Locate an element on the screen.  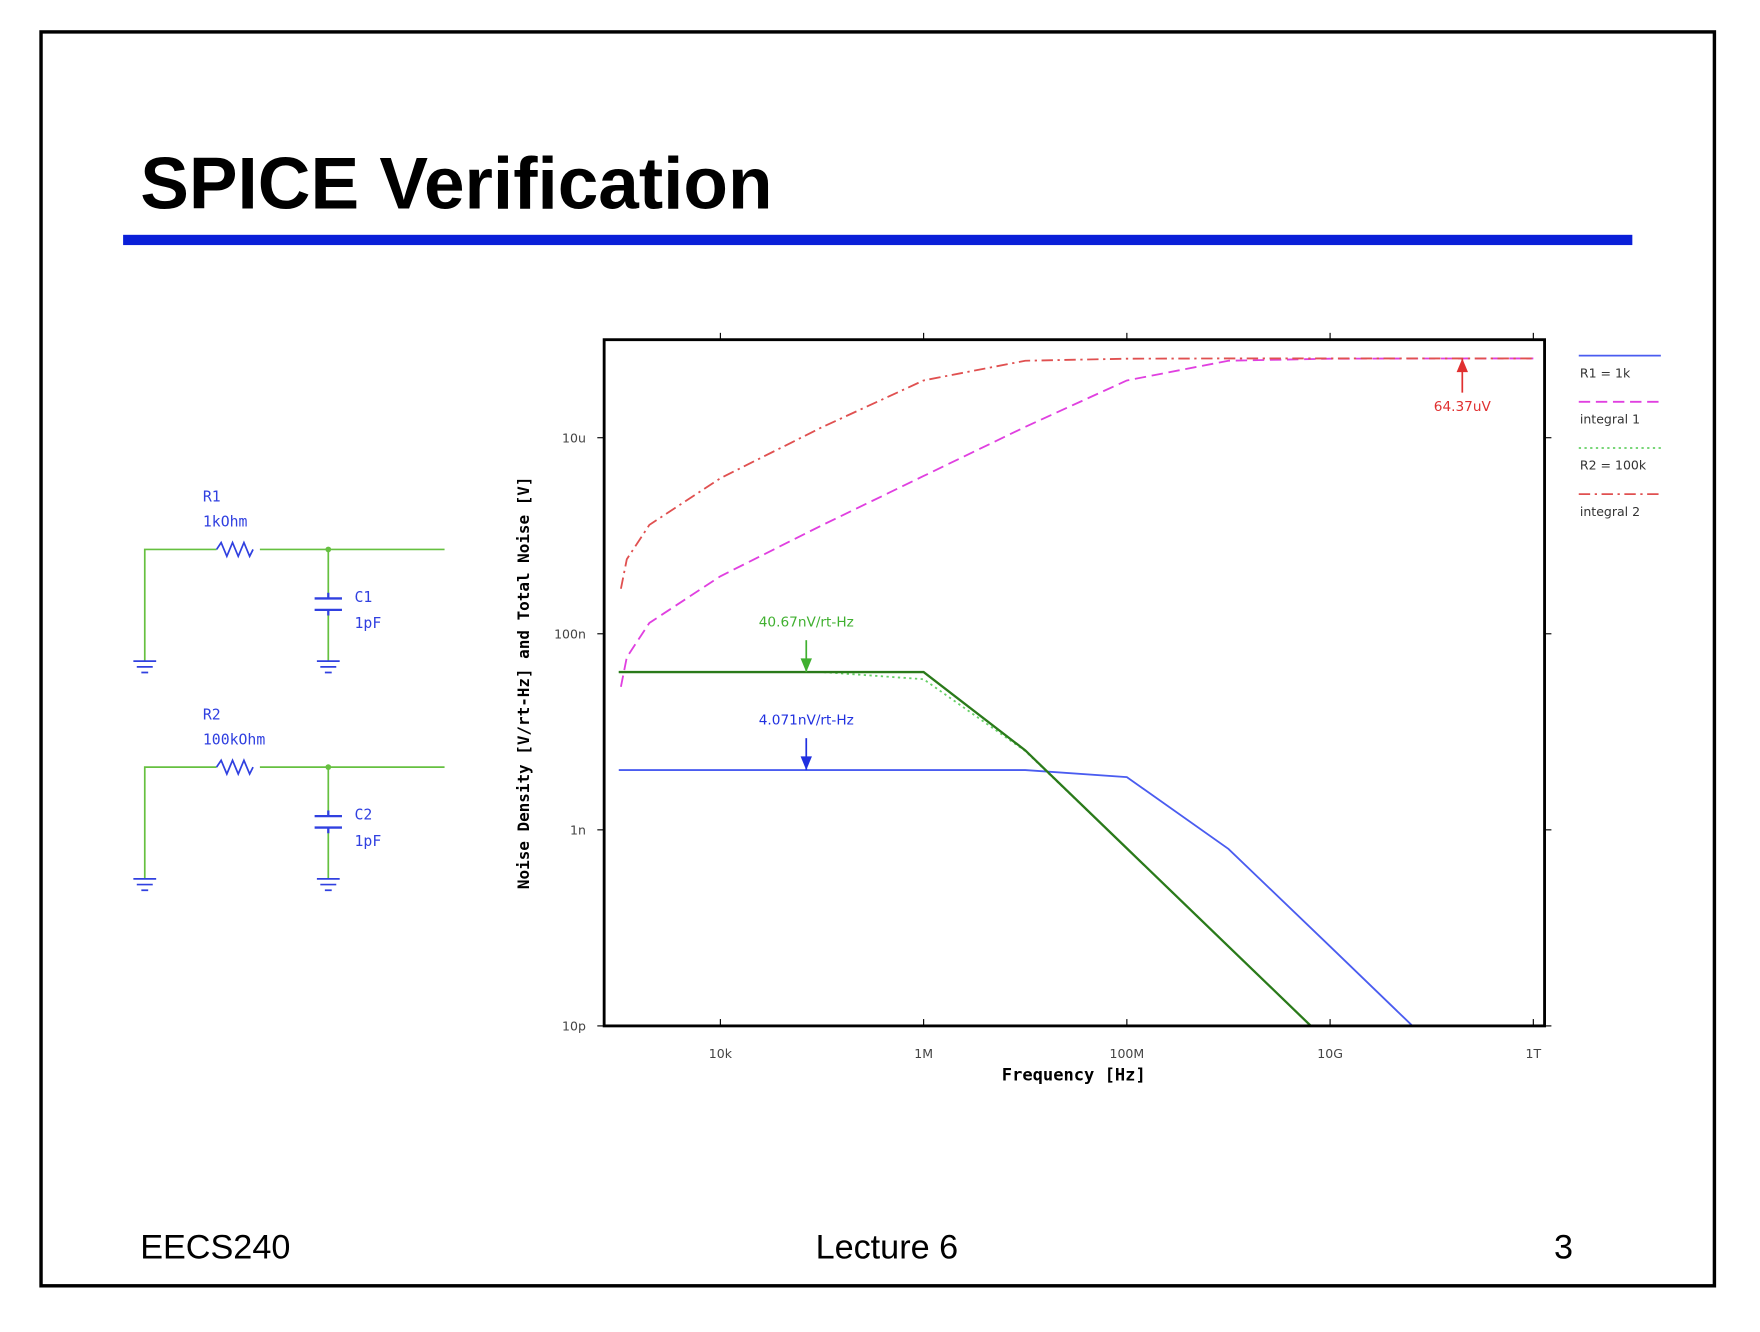
y-tick-label: 1n is located at coordinates (578, 829).